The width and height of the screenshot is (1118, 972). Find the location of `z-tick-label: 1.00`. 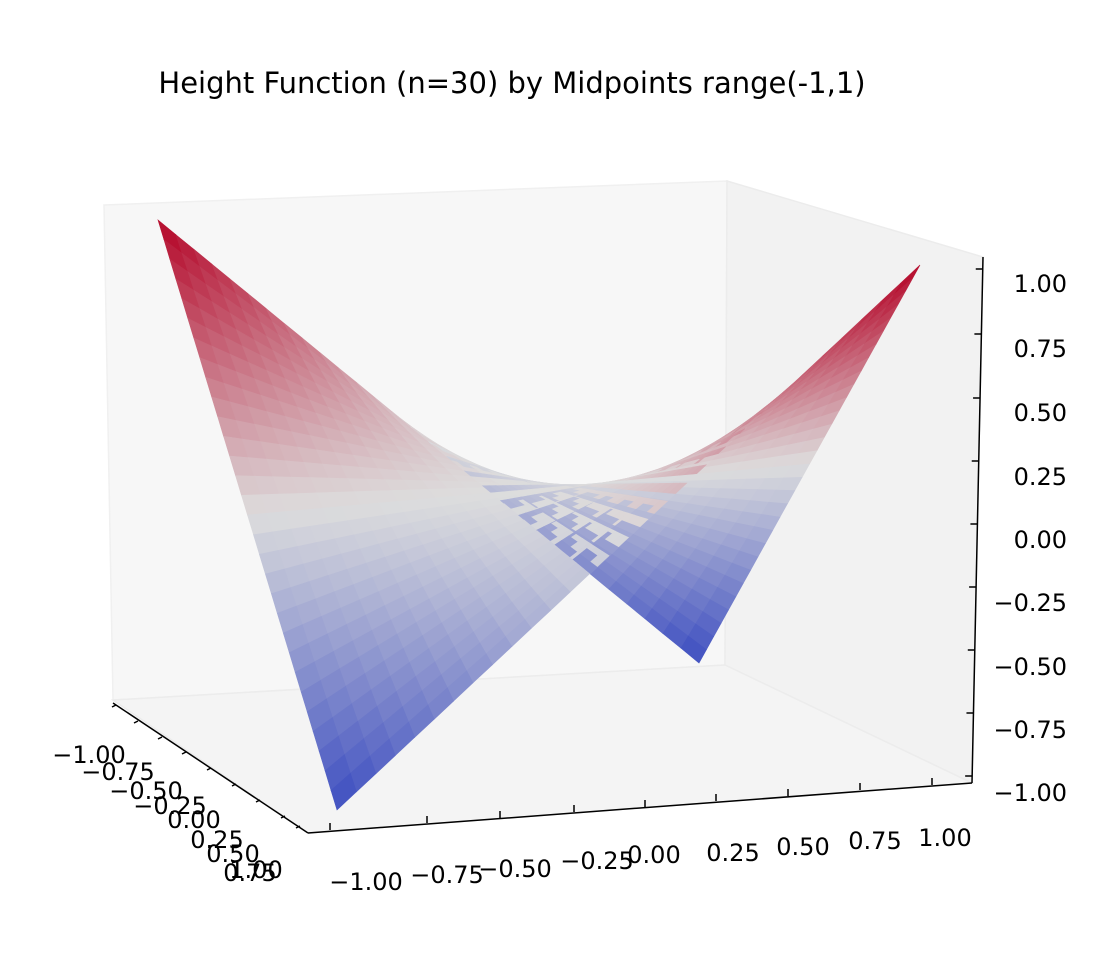

z-tick-label: 1.00 is located at coordinates (1040, 284).